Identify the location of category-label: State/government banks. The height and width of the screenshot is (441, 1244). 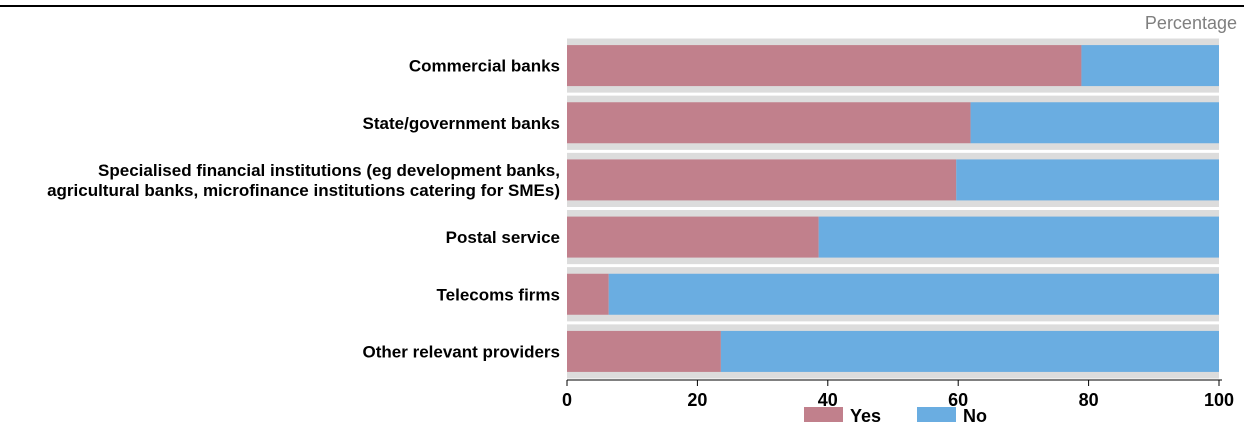
(461, 123).